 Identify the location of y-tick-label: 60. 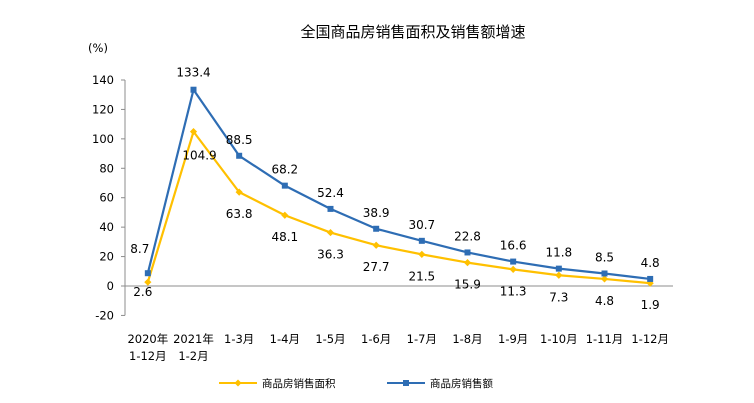
(106, 198).